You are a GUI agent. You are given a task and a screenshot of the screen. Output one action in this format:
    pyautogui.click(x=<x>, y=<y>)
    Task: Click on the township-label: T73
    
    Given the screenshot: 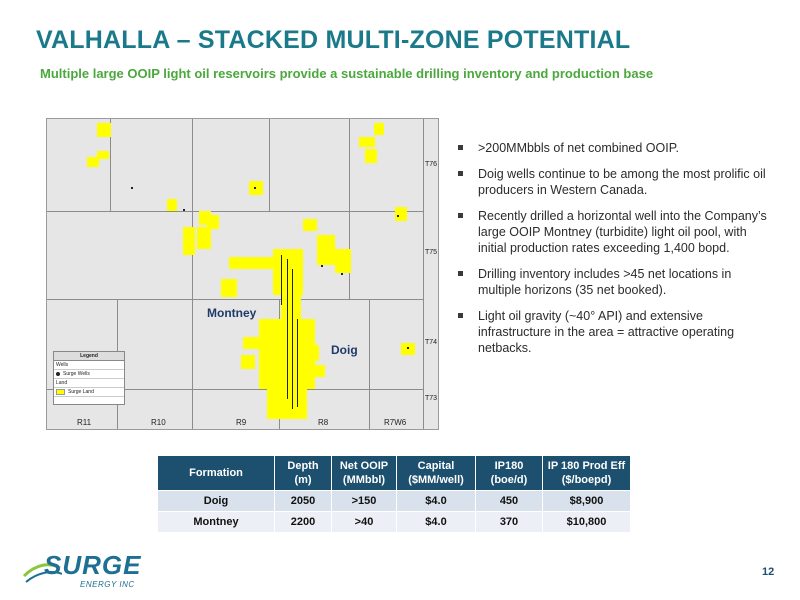 What is the action you would take?
    pyautogui.click(x=431, y=398)
    